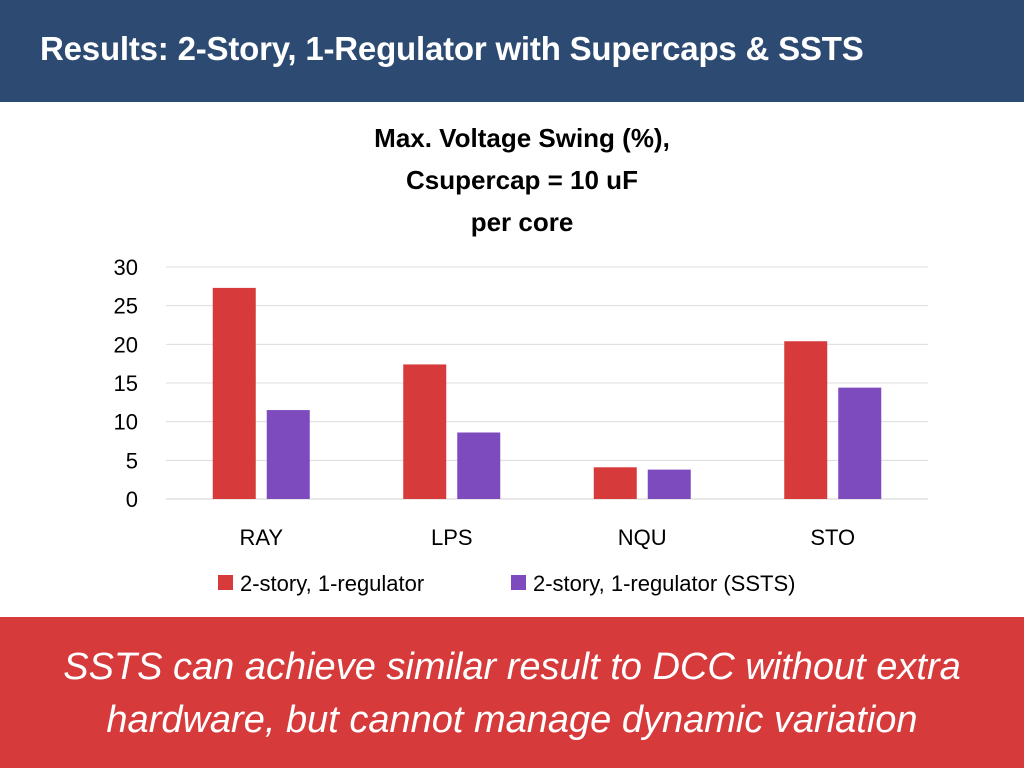  Describe the element at coordinates (642, 537) in the screenshot. I see `x-tick-label-nqu: NQU` at that location.